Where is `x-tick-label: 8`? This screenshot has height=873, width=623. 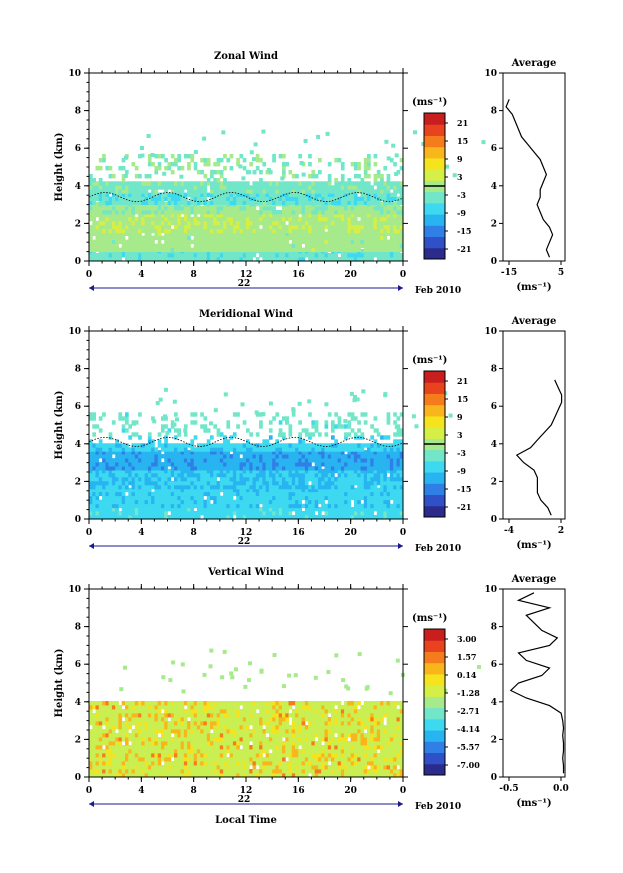 x-tick-label: 8 is located at coordinates (194, 533).